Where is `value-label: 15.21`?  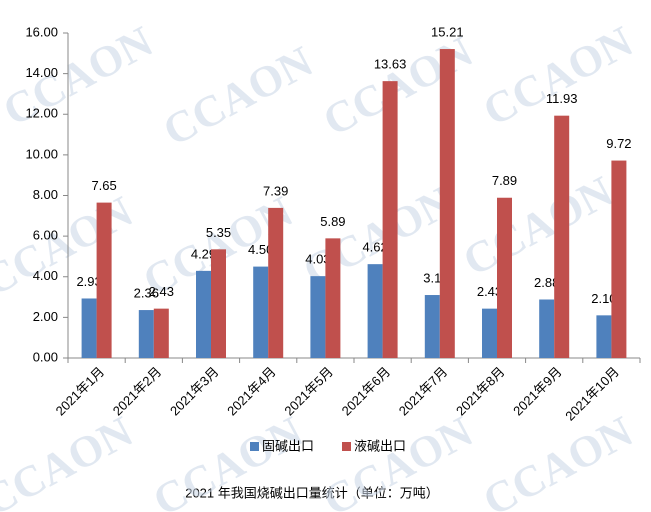
value-label: 15.21 is located at coordinates (447, 31).